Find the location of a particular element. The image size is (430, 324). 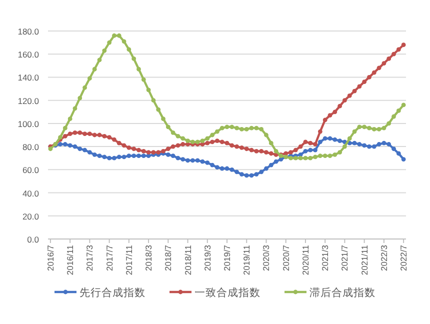

y-tick-label: 100.0 is located at coordinates (29, 123).